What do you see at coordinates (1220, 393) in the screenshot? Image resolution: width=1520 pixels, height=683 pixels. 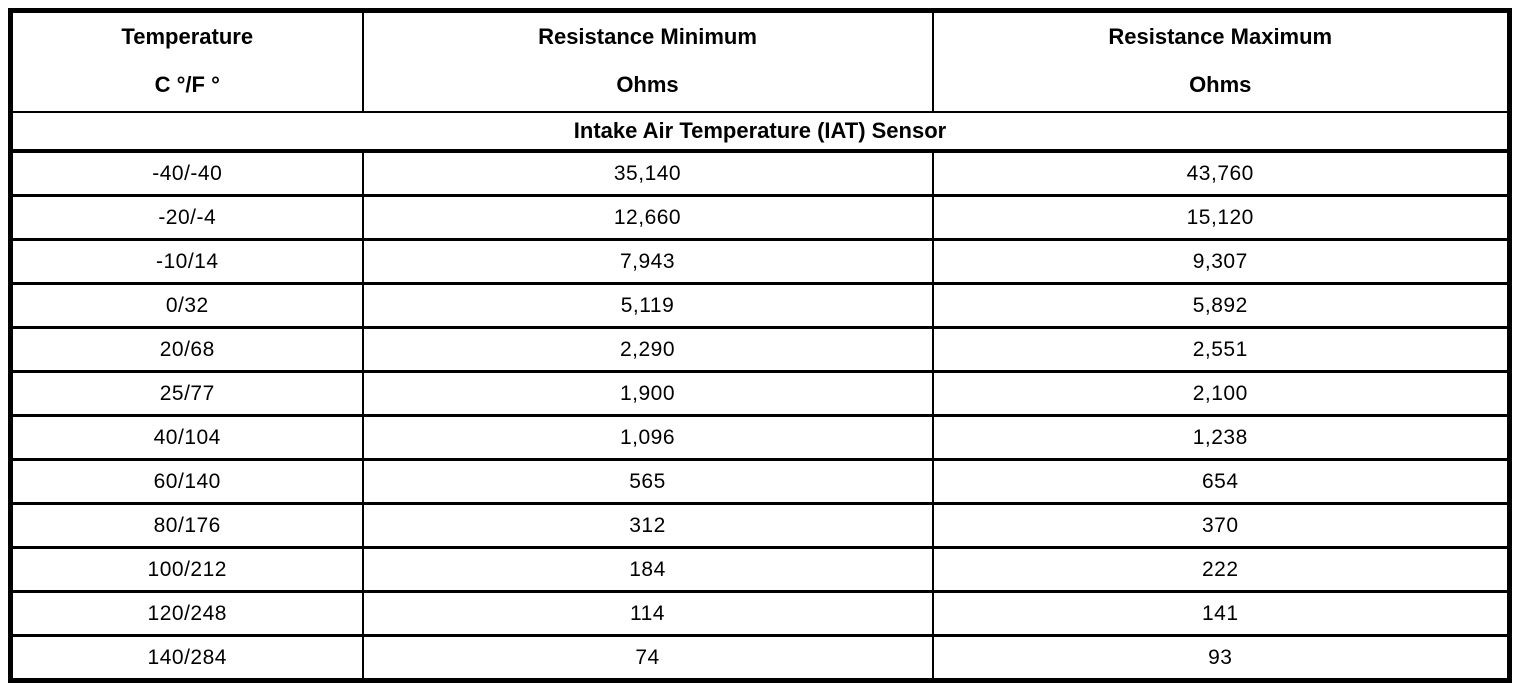 I see `resistance-max-cell: 2,100` at bounding box center [1220, 393].